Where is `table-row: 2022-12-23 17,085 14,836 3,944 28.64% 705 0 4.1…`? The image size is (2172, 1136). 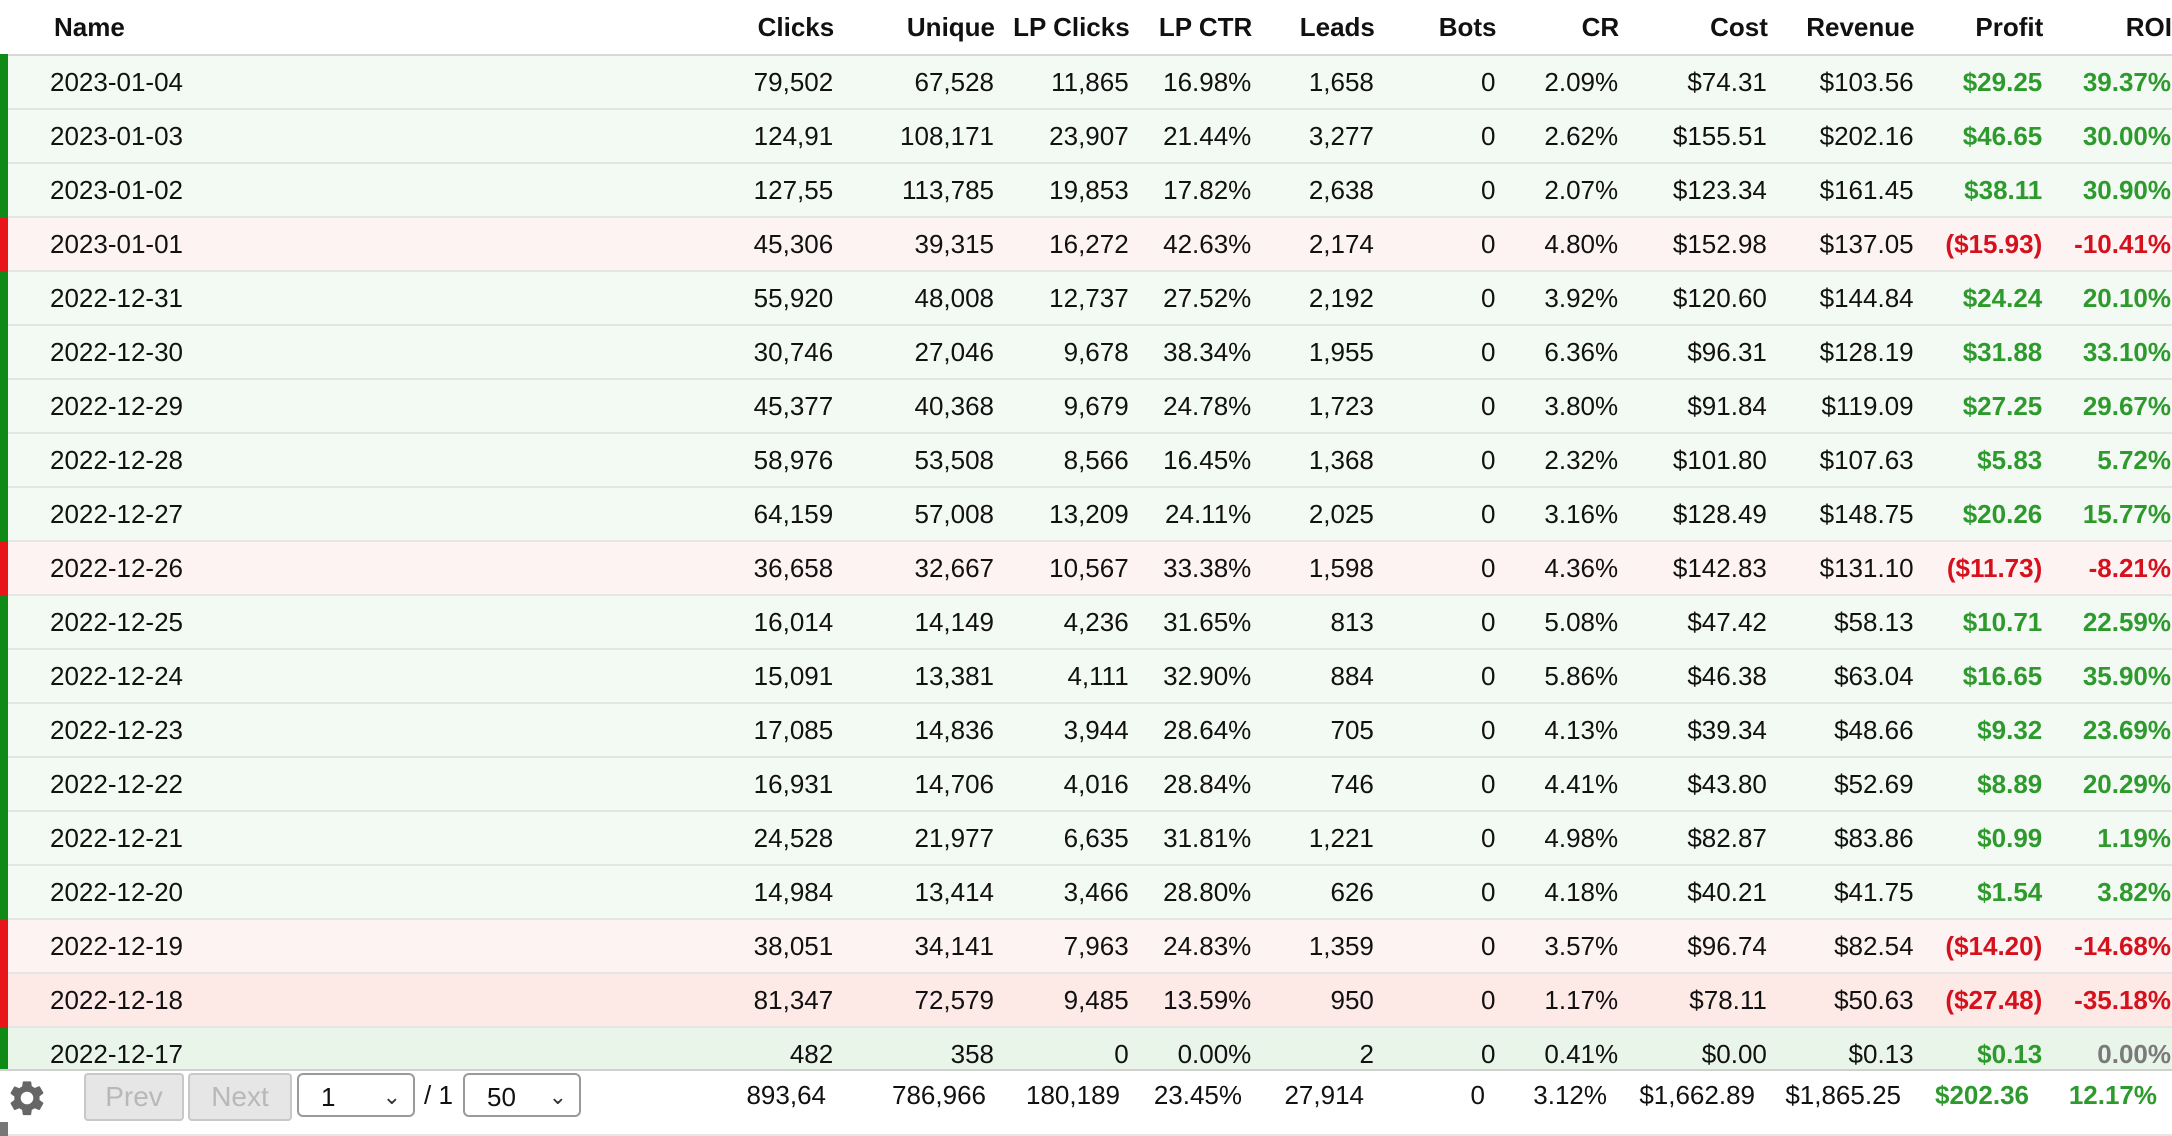 table-row: 2022-12-23 17,085 14,836 3,944 28.64% 705 0 4.1… is located at coordinates (1086, 730).